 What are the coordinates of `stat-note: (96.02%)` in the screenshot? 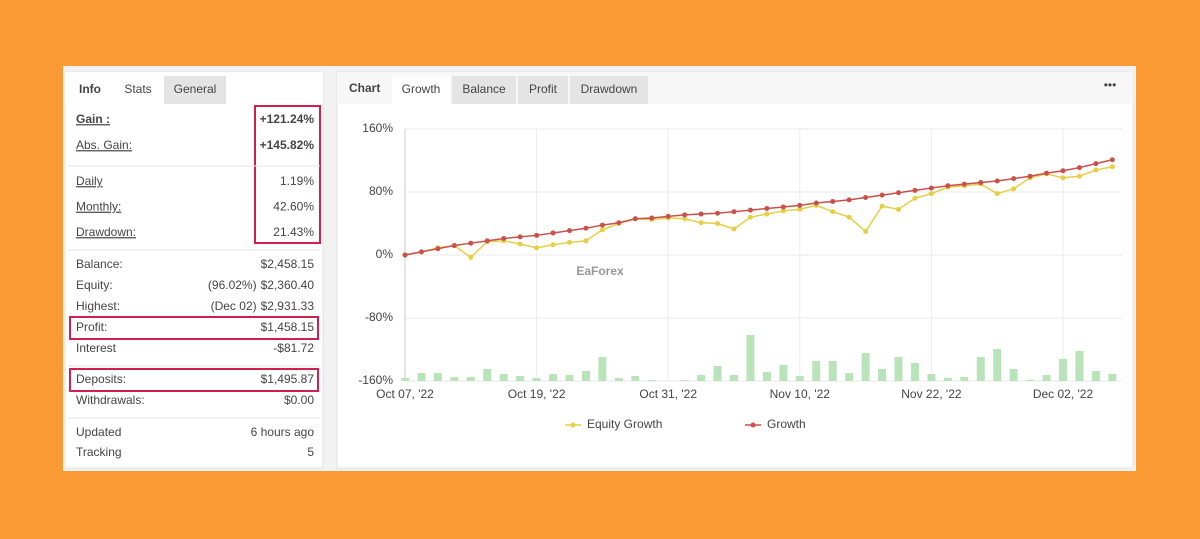 It's located at (232, 285).